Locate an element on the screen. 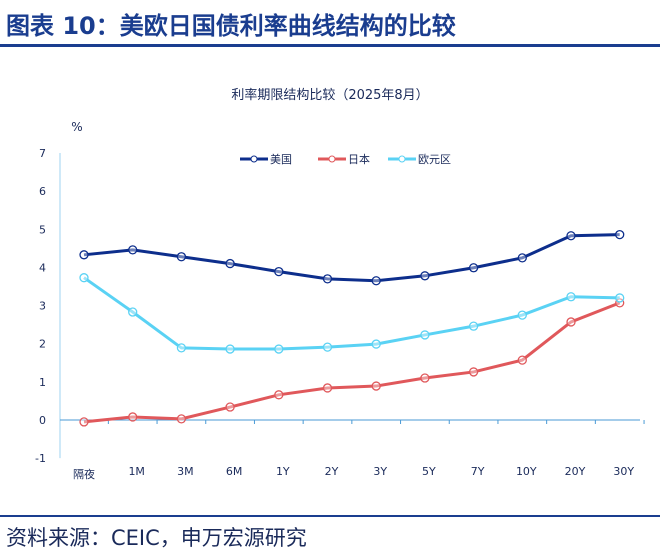  x-tick-label: 6M is located at coordinates (234, 471).